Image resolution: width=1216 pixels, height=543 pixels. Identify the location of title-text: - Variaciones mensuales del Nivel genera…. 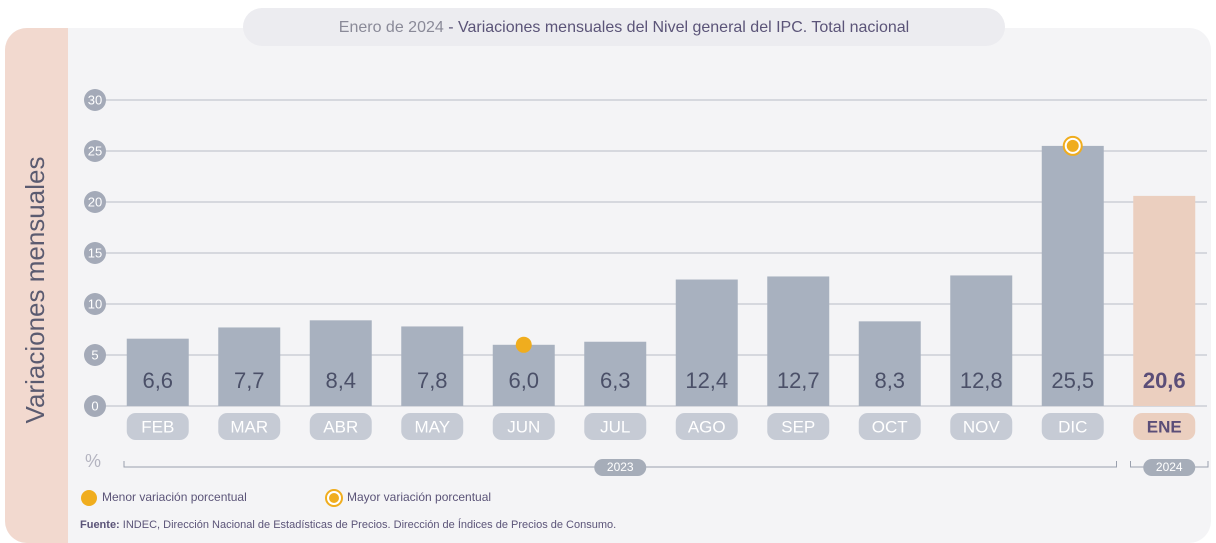
(678, 27).